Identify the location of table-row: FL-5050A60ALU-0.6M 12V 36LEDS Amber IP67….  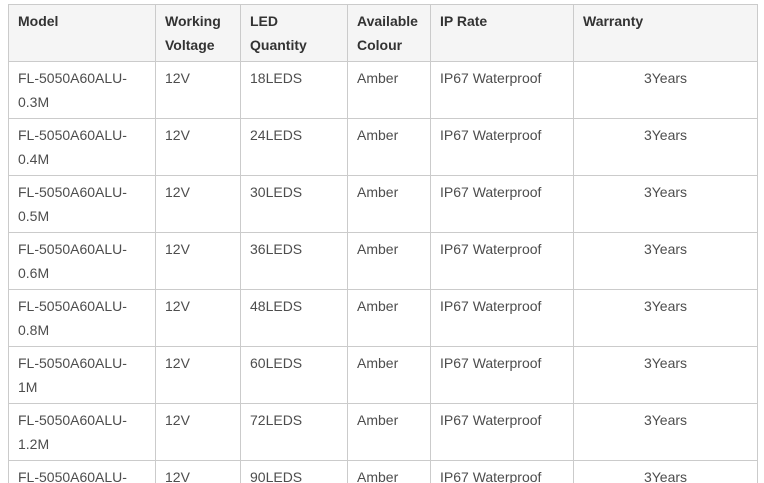
(383, 261).